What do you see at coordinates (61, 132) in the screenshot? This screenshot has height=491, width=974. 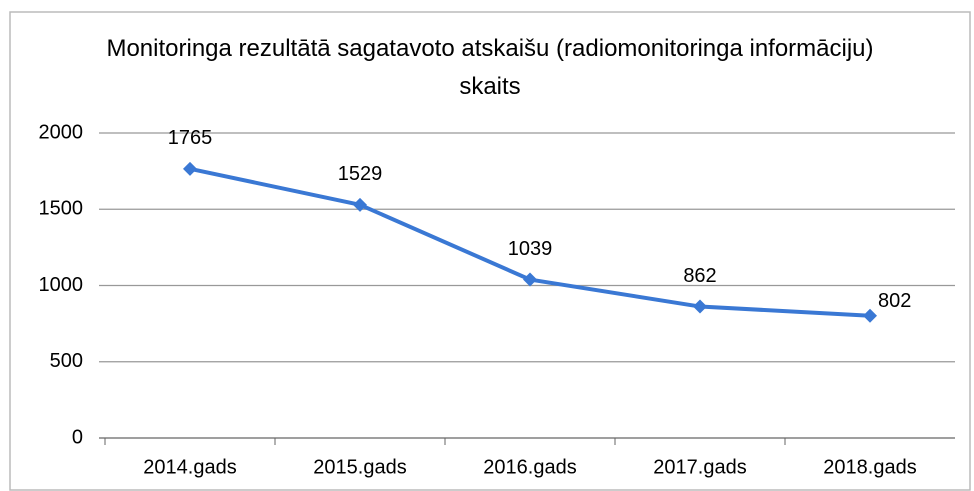 I see `y-tick-label: 2000` at bounding box center [61, 132].